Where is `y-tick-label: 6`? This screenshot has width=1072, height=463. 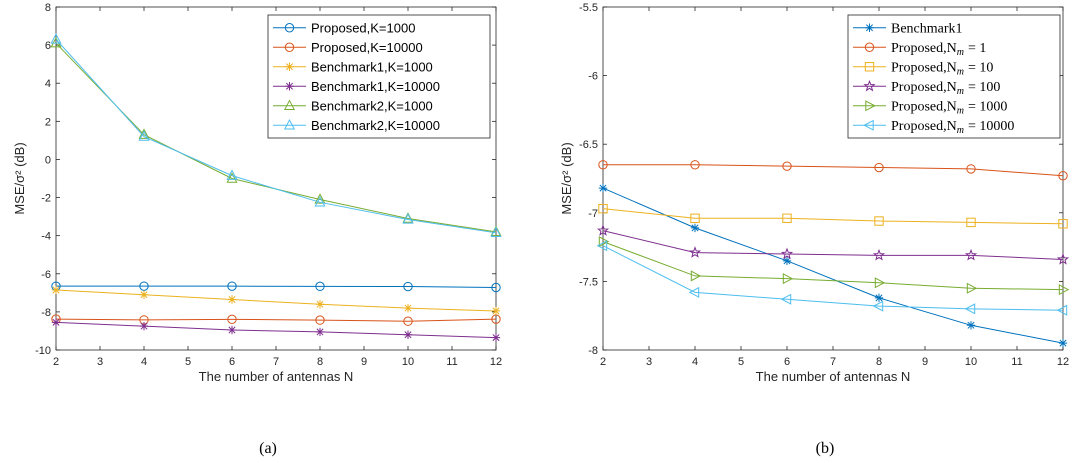 y-tick-label: 6 is located at coordinates (48, 46).